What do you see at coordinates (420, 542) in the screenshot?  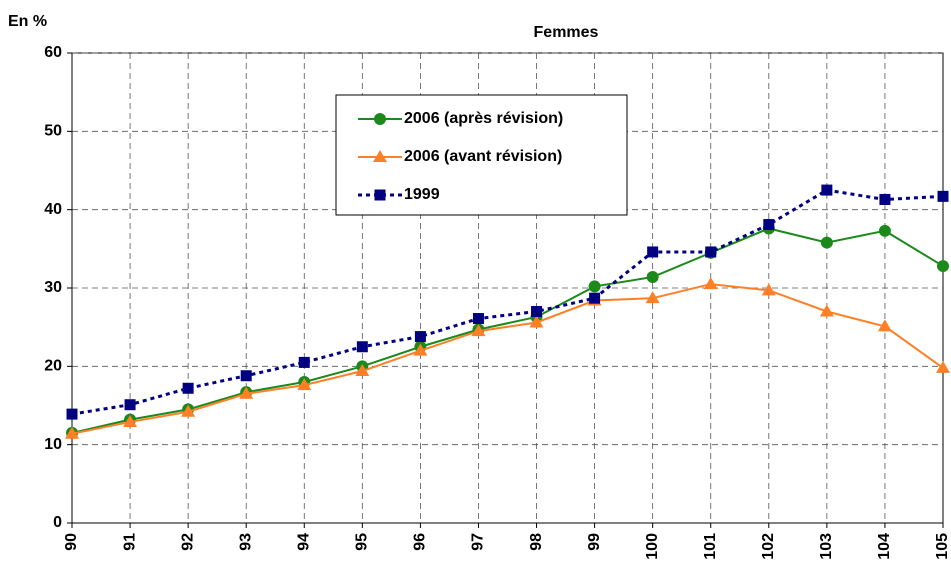 I see `x-tick-label: 96` at bounding box center [420, 542].